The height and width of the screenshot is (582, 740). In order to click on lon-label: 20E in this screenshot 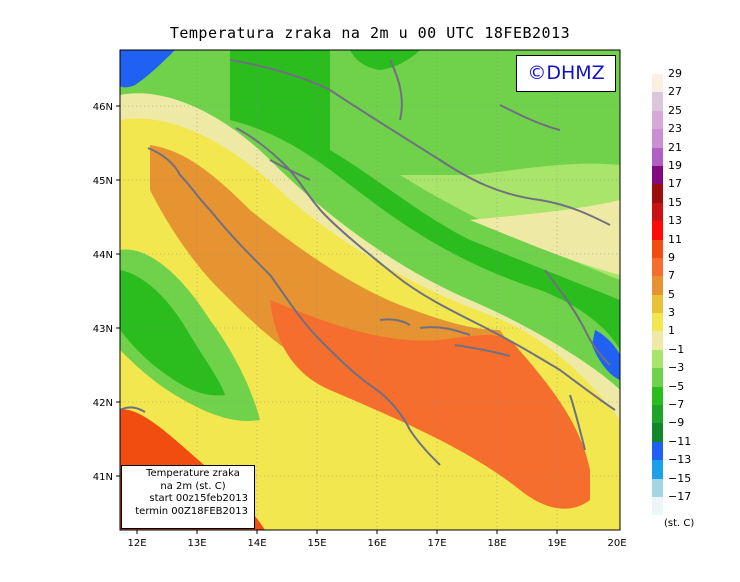, I will do `click(616, 543)`.